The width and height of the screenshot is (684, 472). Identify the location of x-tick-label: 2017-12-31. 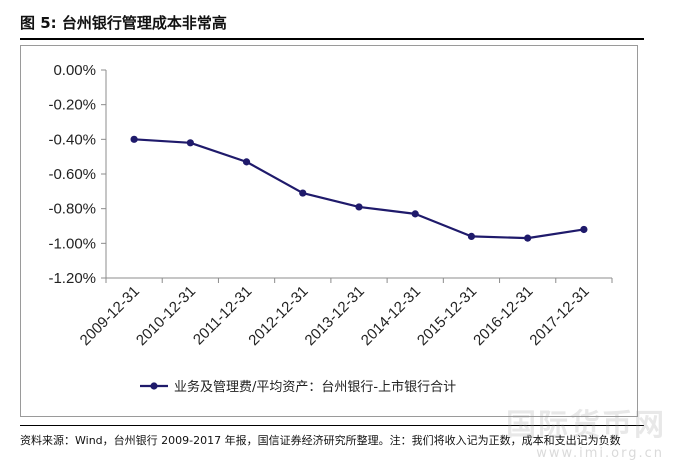
(559, 316).